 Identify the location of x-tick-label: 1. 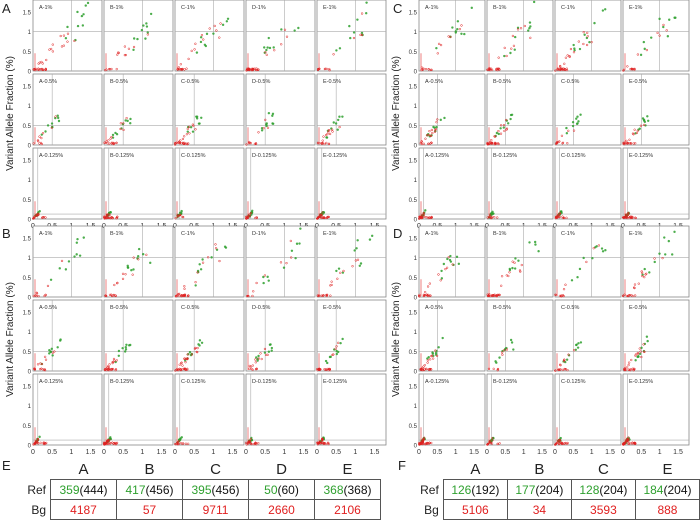
(524, 452).